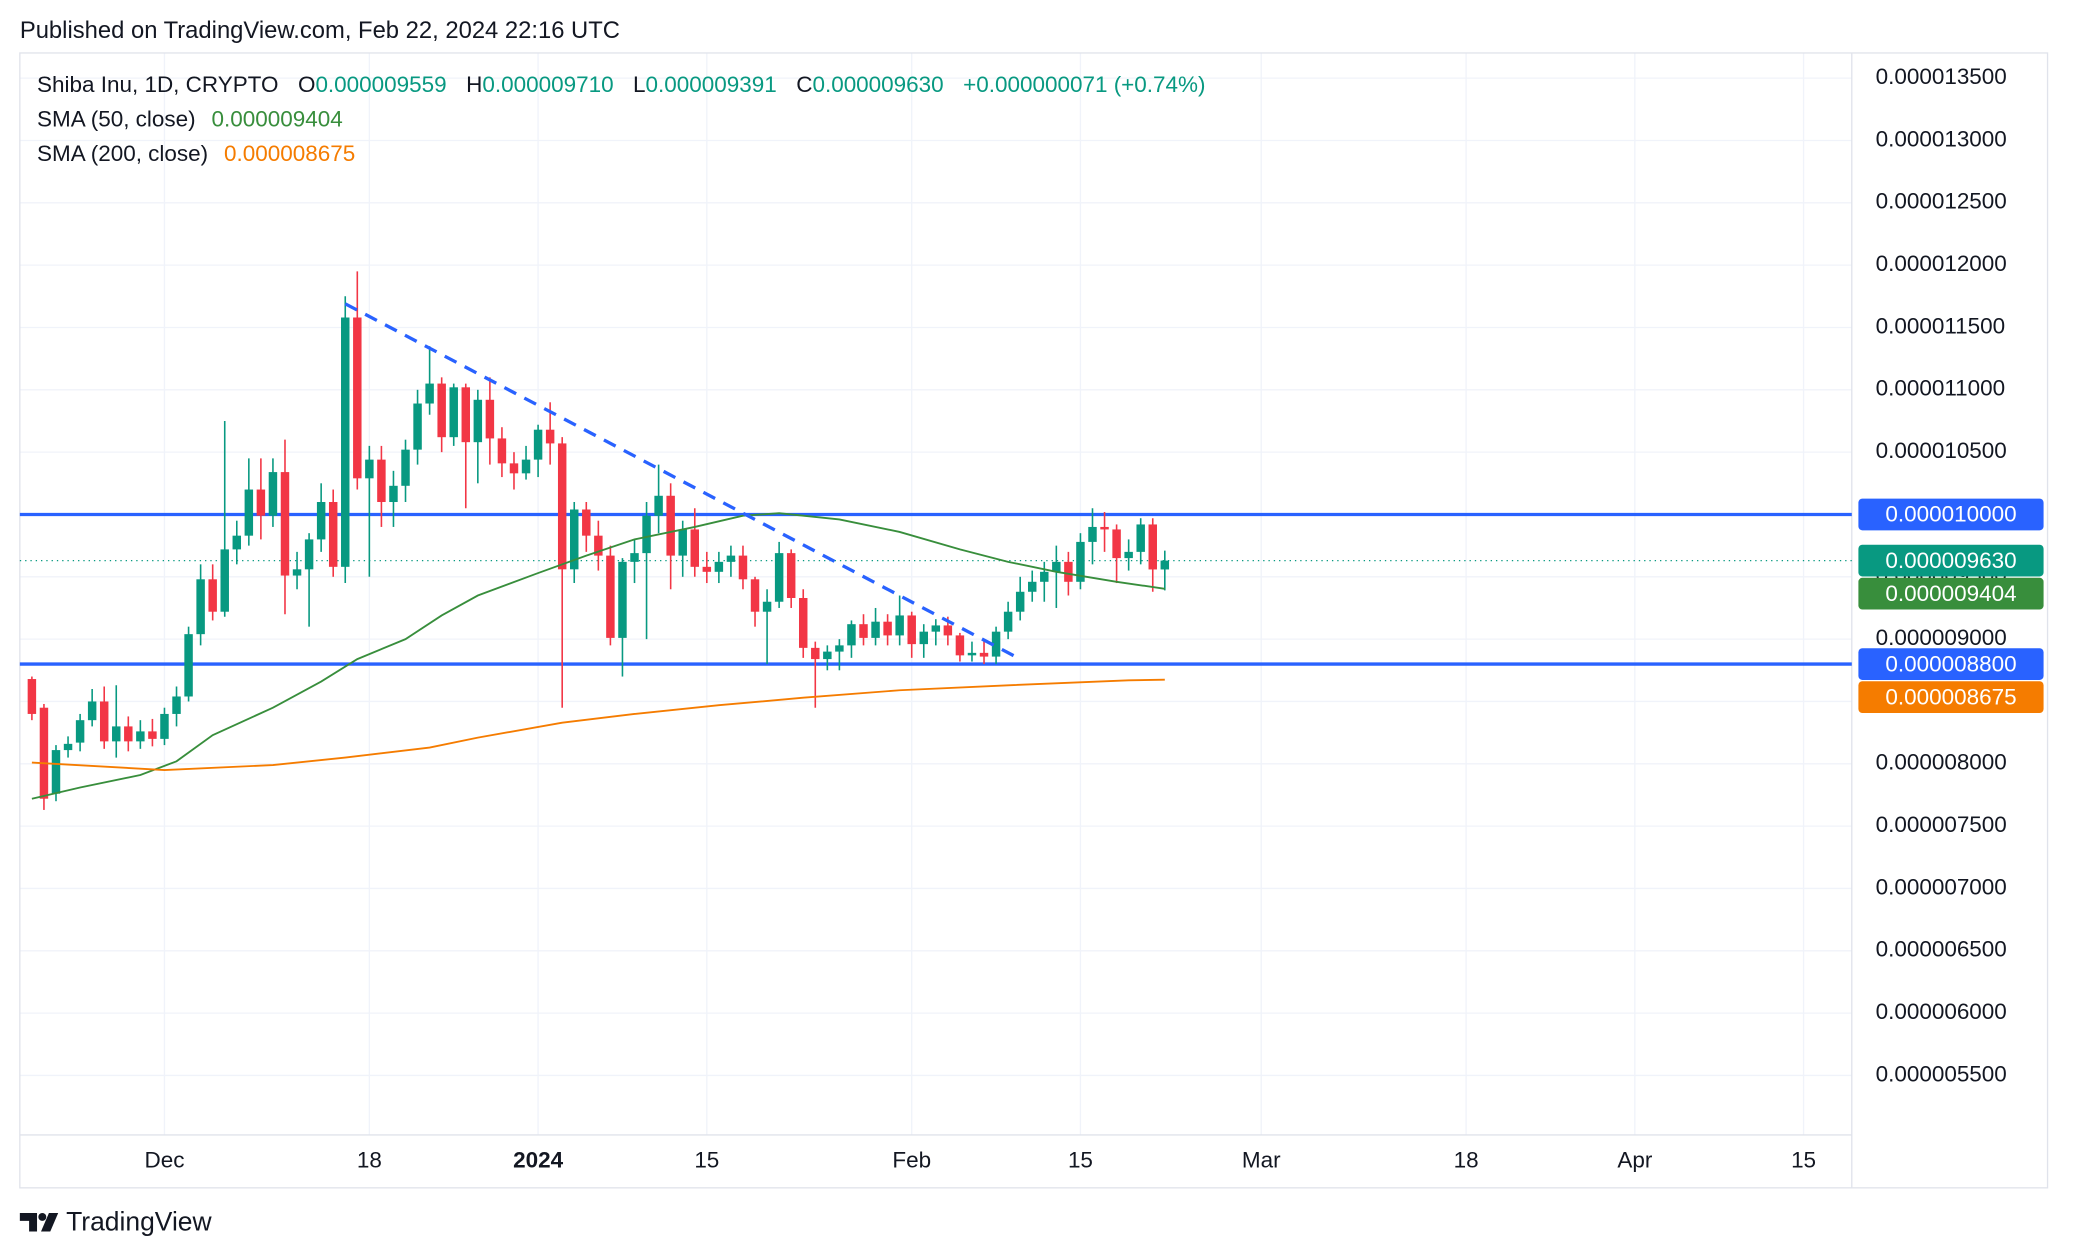  Describe the element at coordinates (42, 1216) in the screenshot. I see `logo-dot` at that location.